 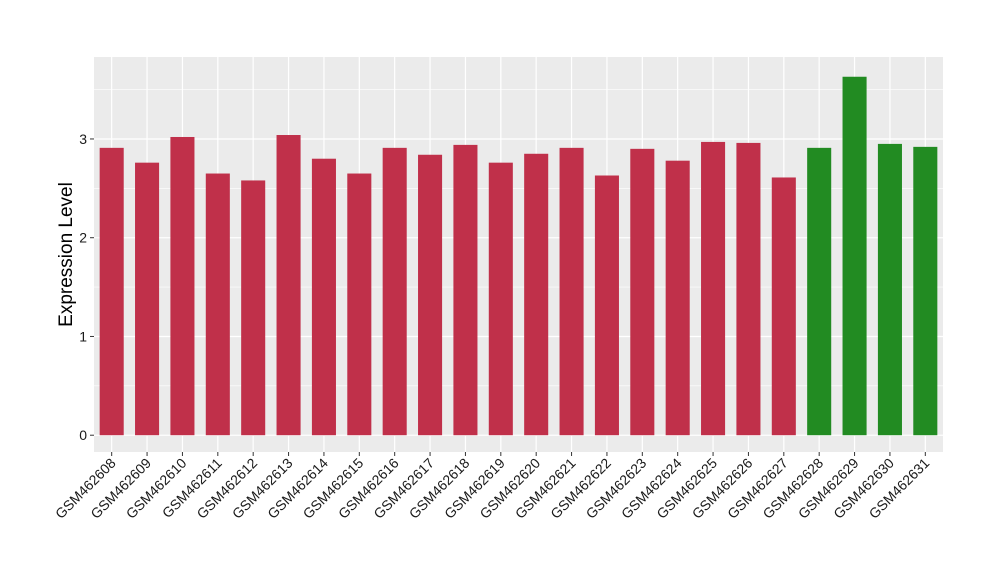 I want to click on bar-GSM462626, so click(x=748, y=289).